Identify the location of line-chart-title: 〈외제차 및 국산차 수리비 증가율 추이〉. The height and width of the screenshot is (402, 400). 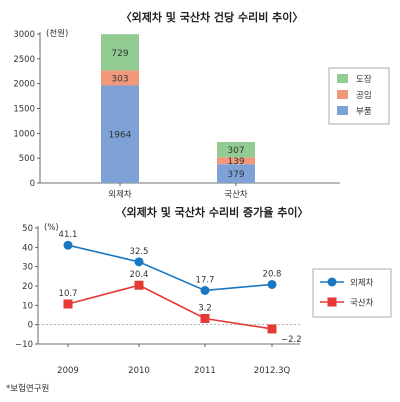
(212, 212).